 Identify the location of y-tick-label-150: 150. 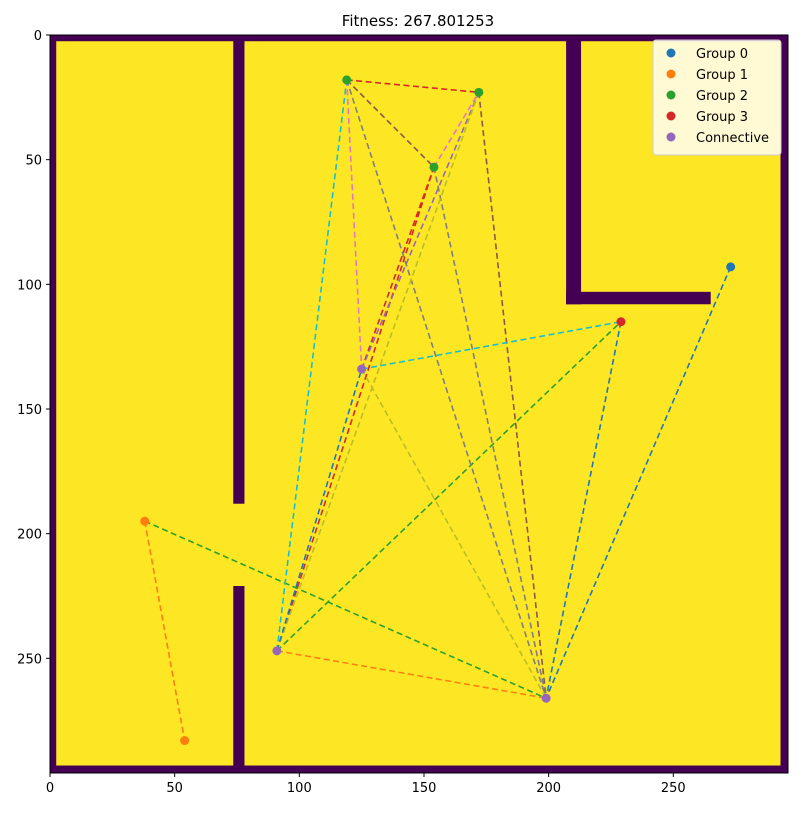
(29, 410).